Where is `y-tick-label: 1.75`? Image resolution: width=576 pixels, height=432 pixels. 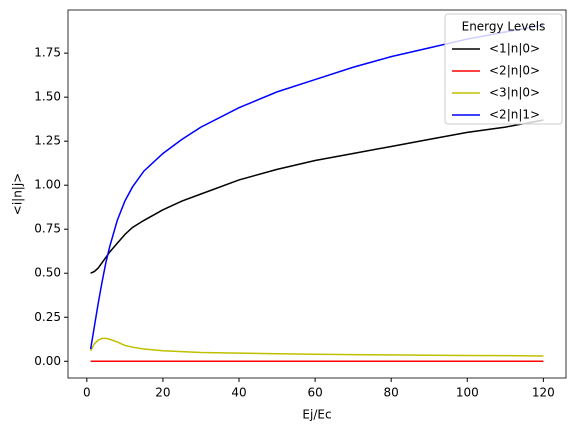
y-tick-label: 1.75 is located at coordinates (47, 53).